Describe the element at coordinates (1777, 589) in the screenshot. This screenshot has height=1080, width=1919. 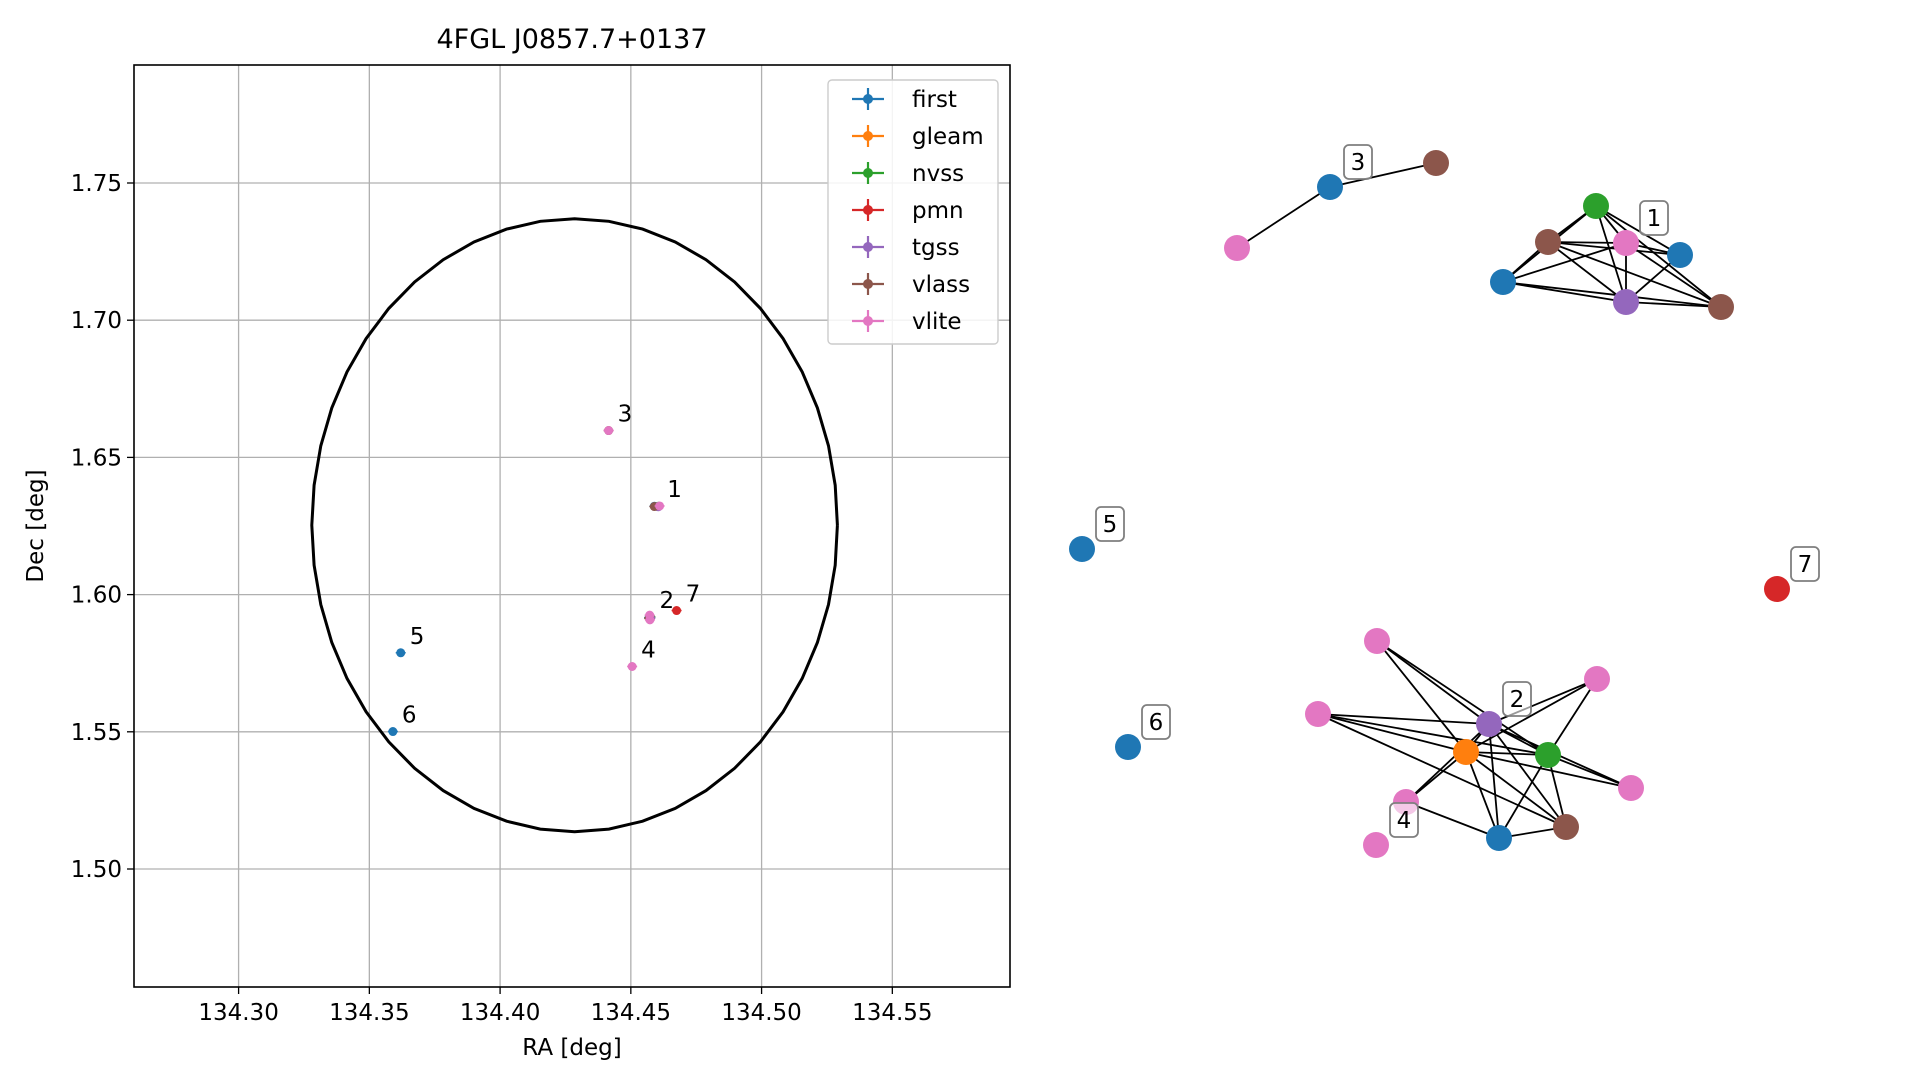
I see `network-node-pmn` at that location.